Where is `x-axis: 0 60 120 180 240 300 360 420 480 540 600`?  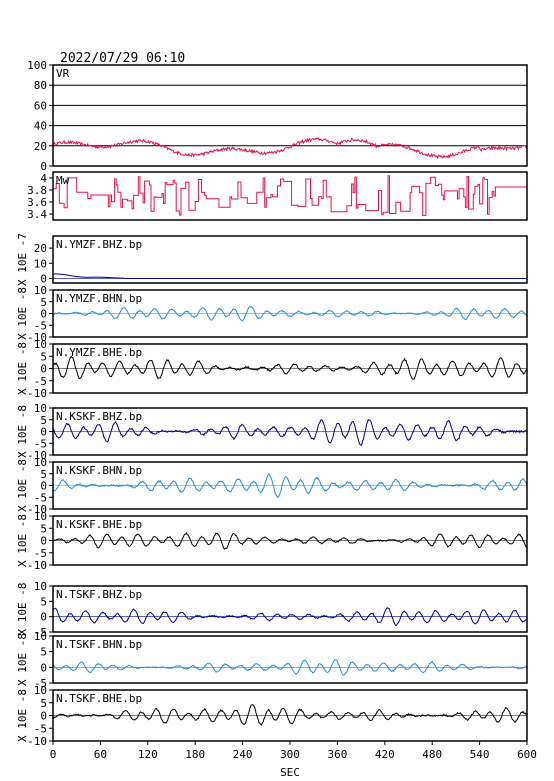 x-axis: 0 60 120 180 240 300 360 420 480 540 600 is located at coordinates (293, 751).